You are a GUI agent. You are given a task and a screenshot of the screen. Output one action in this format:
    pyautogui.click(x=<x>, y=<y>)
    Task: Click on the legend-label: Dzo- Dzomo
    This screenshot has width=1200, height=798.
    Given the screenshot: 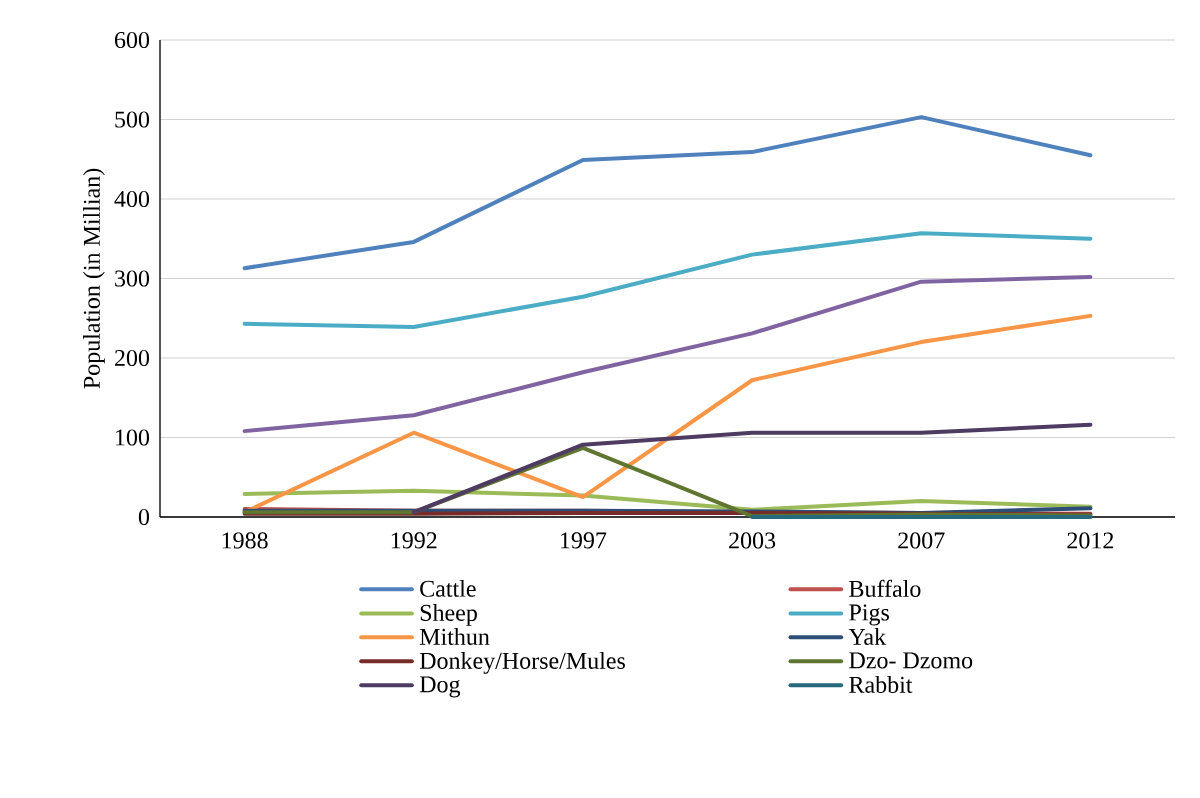 What is the action you would take?
    pyautogui.click(x=911, y=660)
    